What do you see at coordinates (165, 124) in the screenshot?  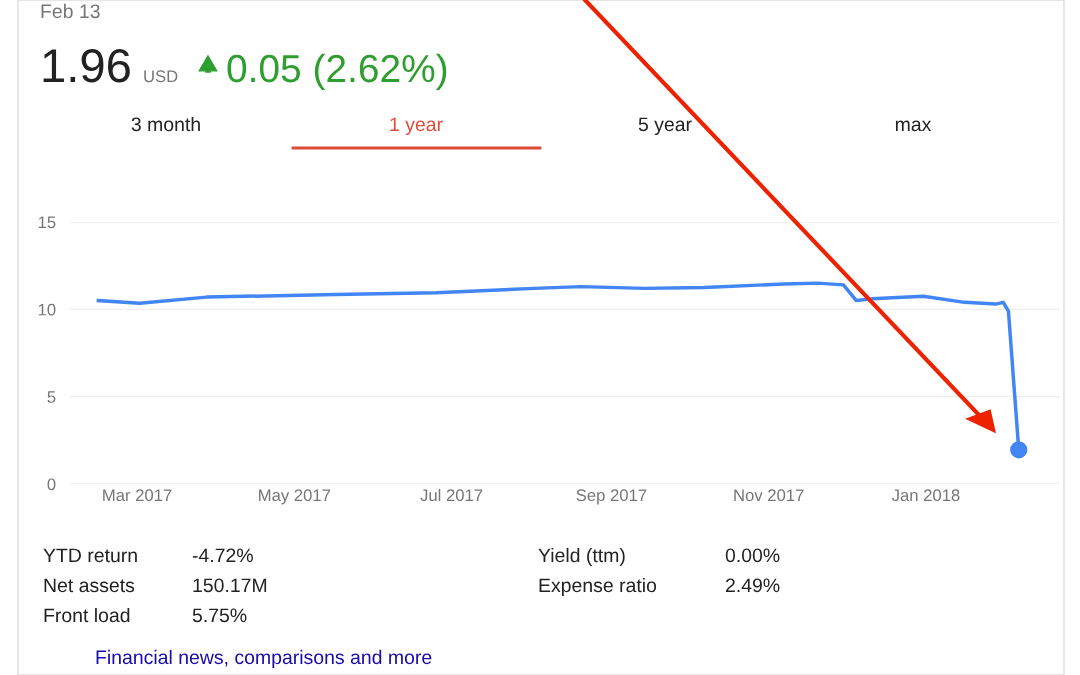 I see `text: 3 month` at bounding box center [165, 124].